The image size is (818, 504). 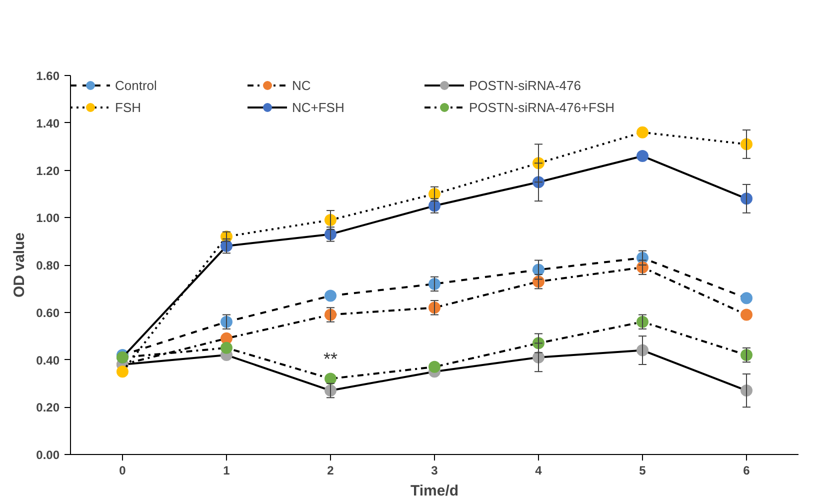 I want to click on x-tick-label: 4, so click(x=538, y=471).